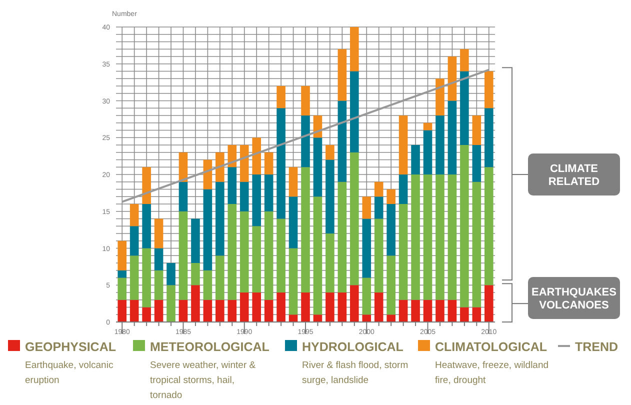 The height and width of the screenshot is (405, 631). What do you see at coordinates (69, 373) in the screenshot?
I see `text: Earthquake, volcanic eruption` at bounding box center [69, 373].